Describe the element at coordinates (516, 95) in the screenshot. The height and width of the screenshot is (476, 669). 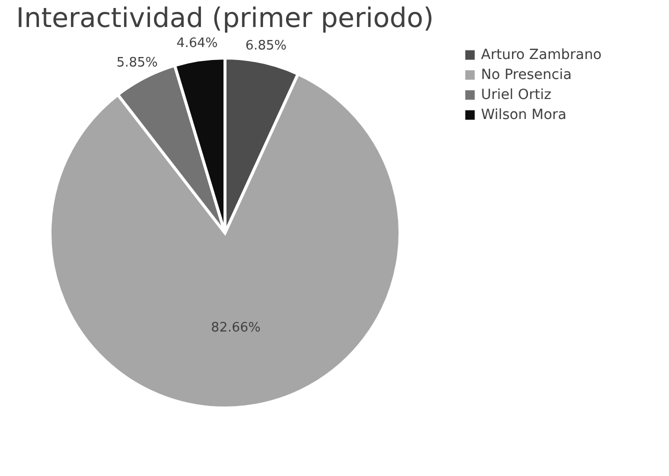
I see `legend-label: Uriel Ortiz` at that location.